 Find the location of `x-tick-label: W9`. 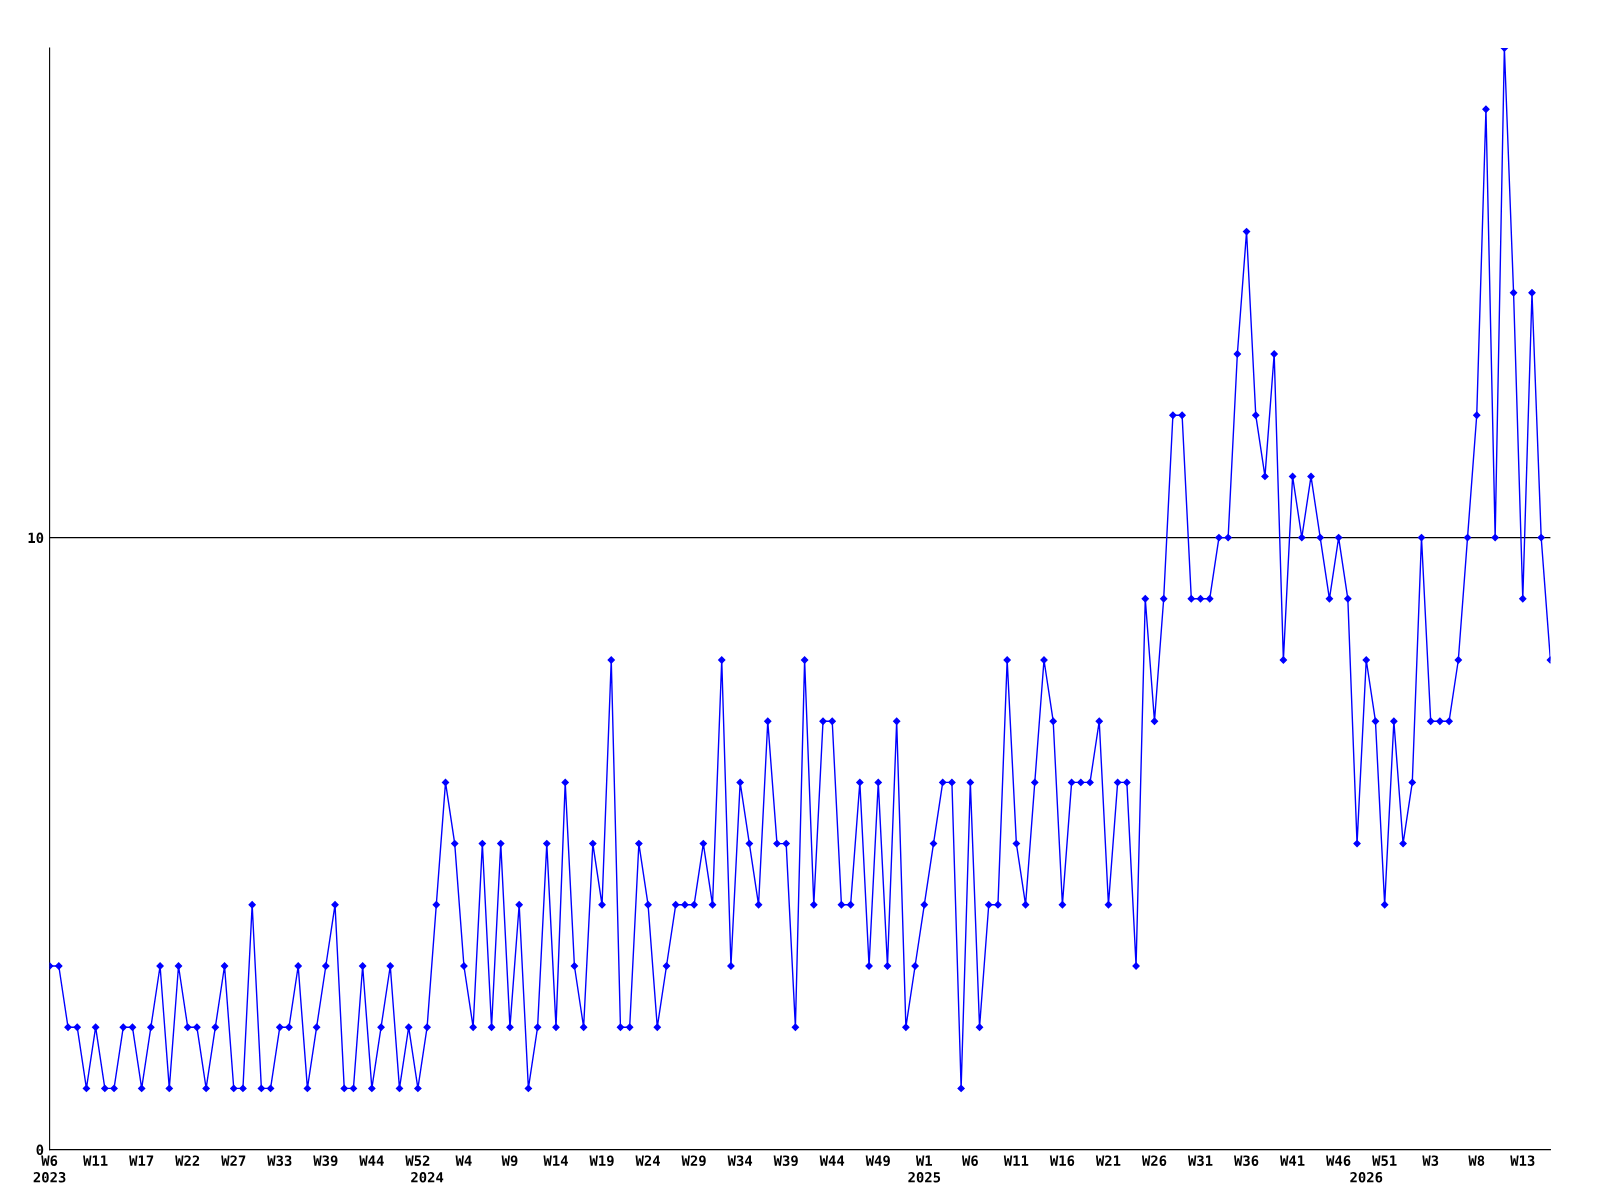

x-tick-label: W9 is located at coordinates (509, 1160).